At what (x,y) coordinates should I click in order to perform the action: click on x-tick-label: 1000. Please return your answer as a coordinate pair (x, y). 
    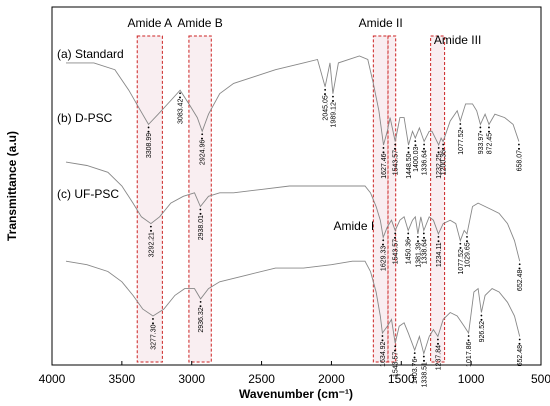
    Looking at the image, I should click on (471, 379).